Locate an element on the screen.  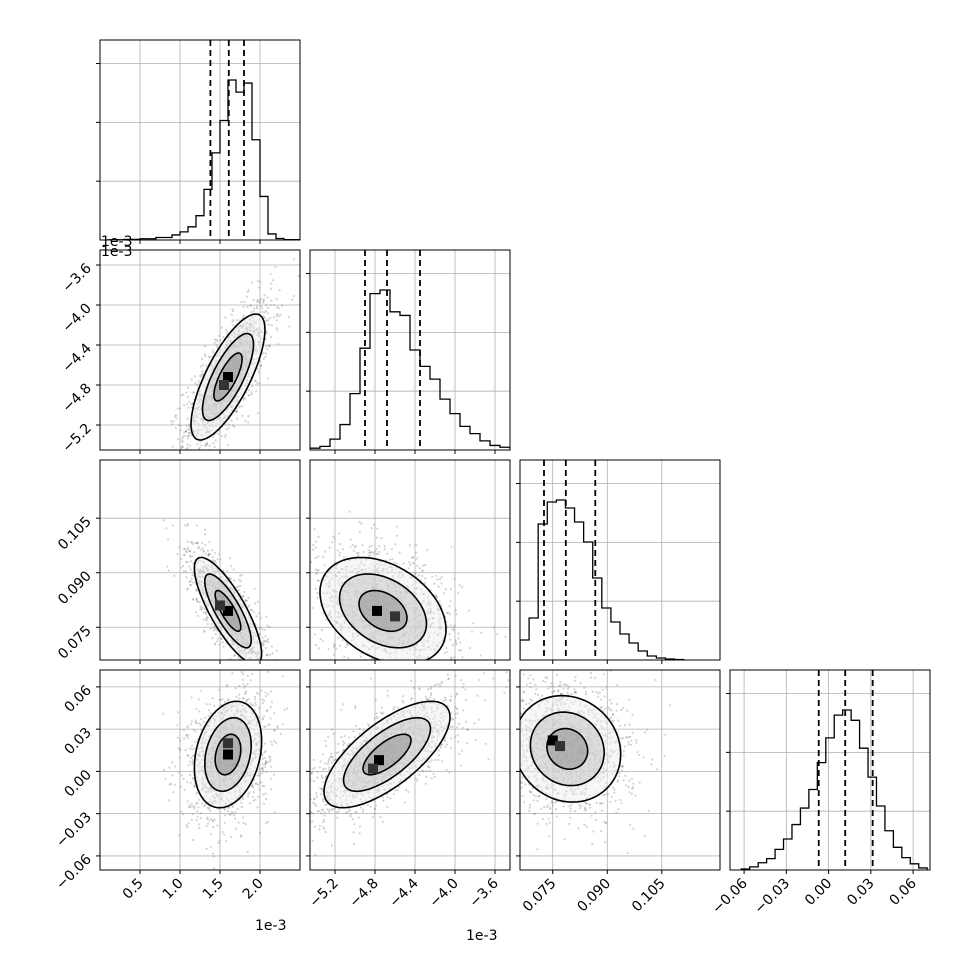
density-cell-core is located at coordinates (395, 616).